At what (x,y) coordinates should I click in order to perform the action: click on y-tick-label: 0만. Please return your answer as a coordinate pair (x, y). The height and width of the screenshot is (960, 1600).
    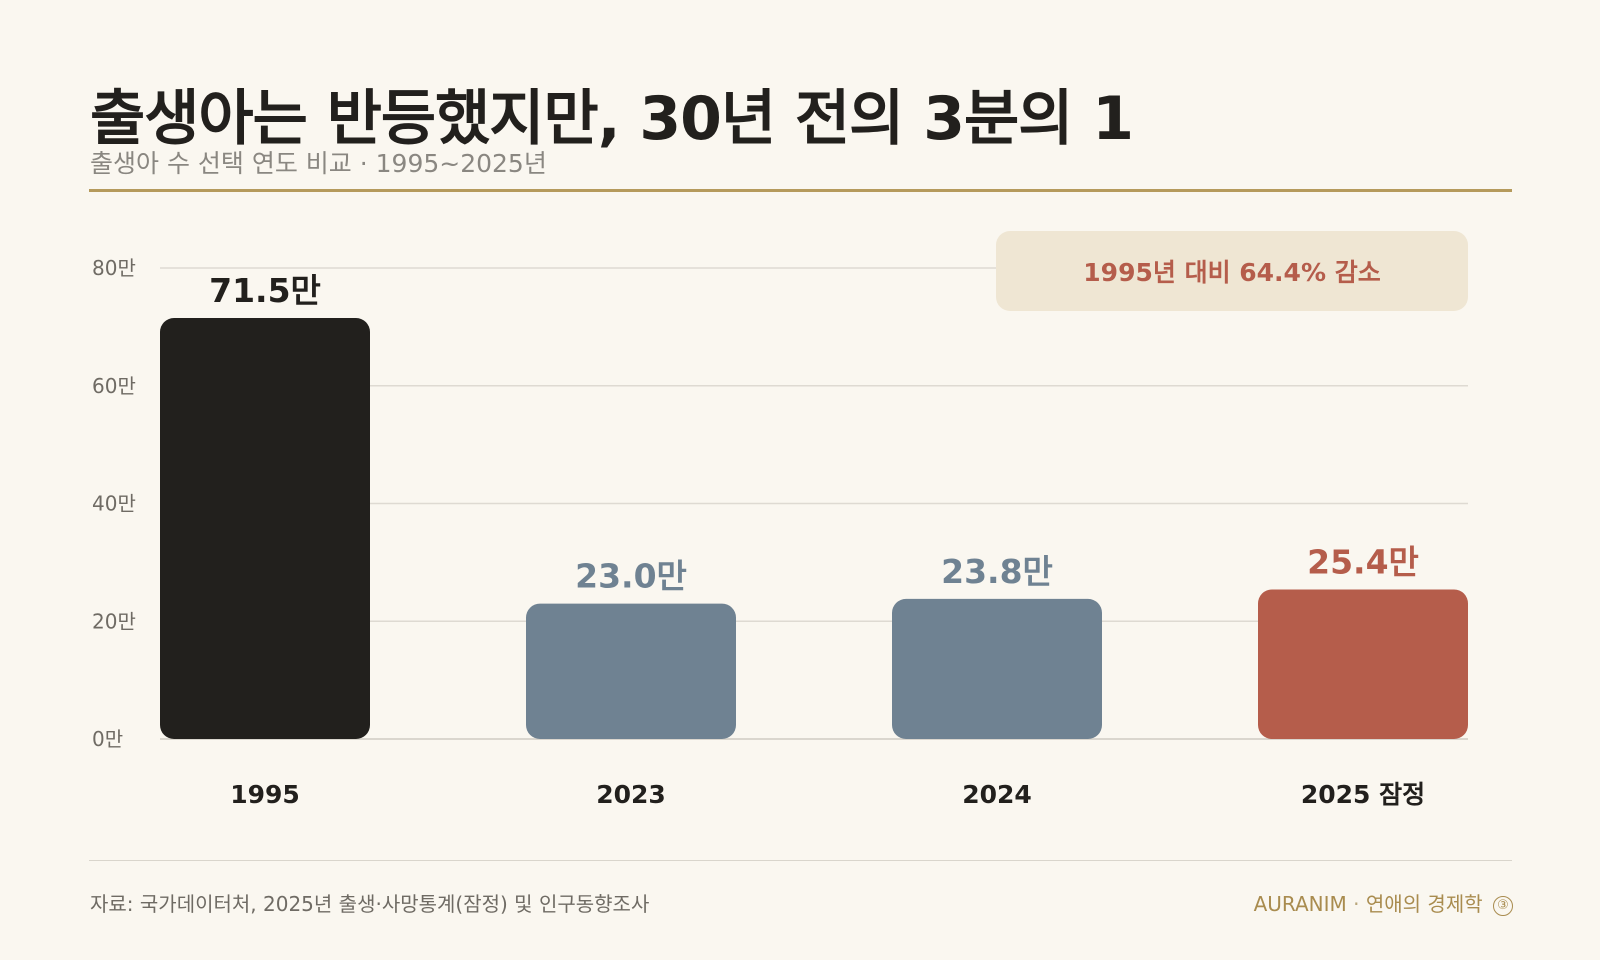
    Looking at the image, I should click on (107, 739).